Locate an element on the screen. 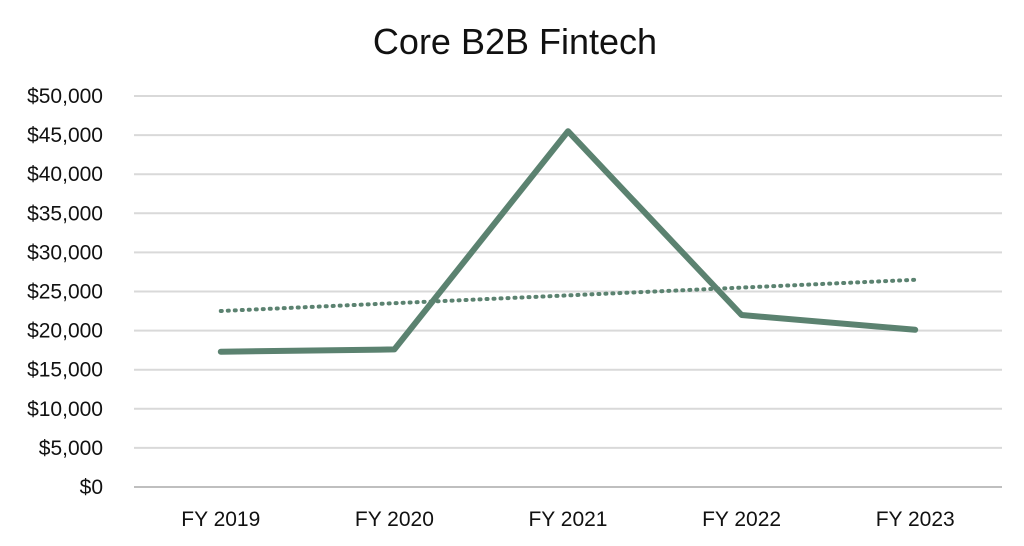  x-axis-ticks: FY 2019 FY 2020 FY 2021 FY 2022 FY 2023 is located at coordinates (567, 519).